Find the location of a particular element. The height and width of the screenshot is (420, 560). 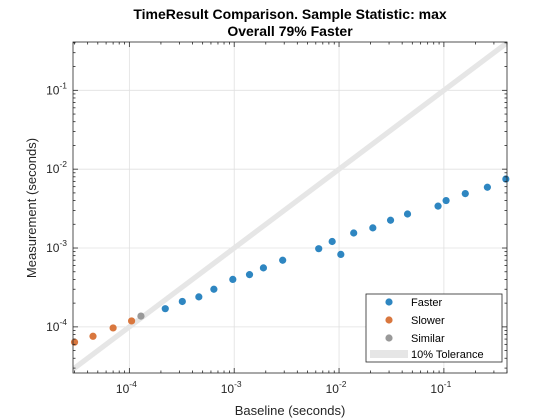

y-tick-label: 10⁻³ is located at coordinates (56, 246).